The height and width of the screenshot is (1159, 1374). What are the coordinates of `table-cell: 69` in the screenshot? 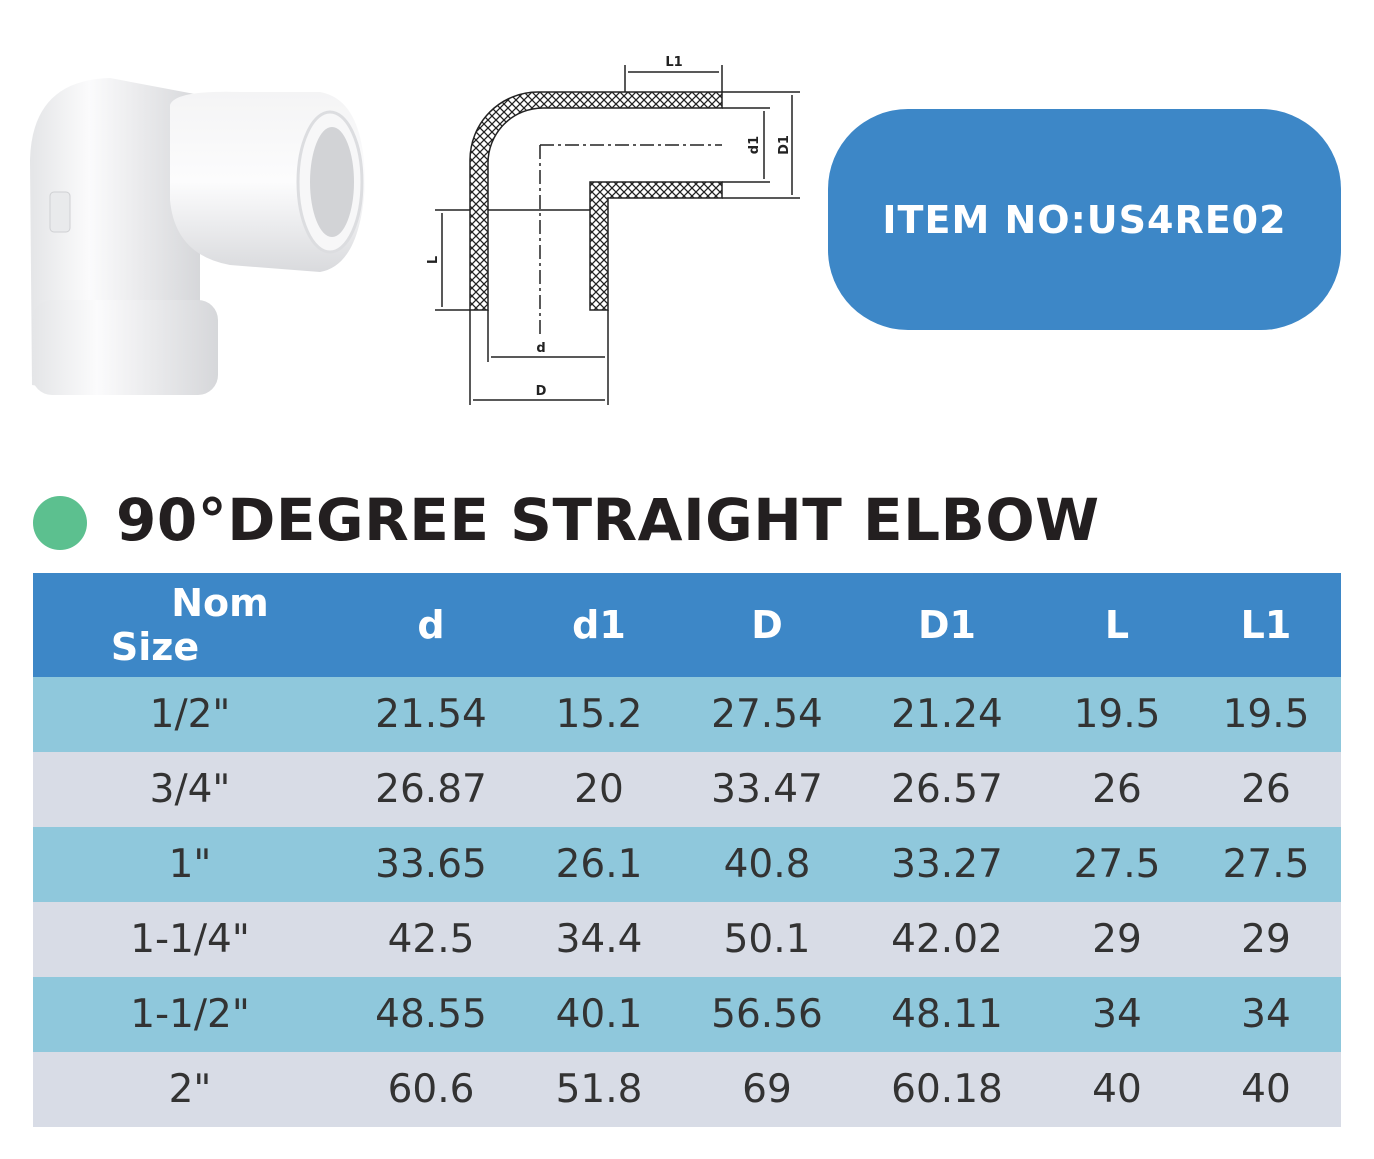 It's located at (767, 1089).